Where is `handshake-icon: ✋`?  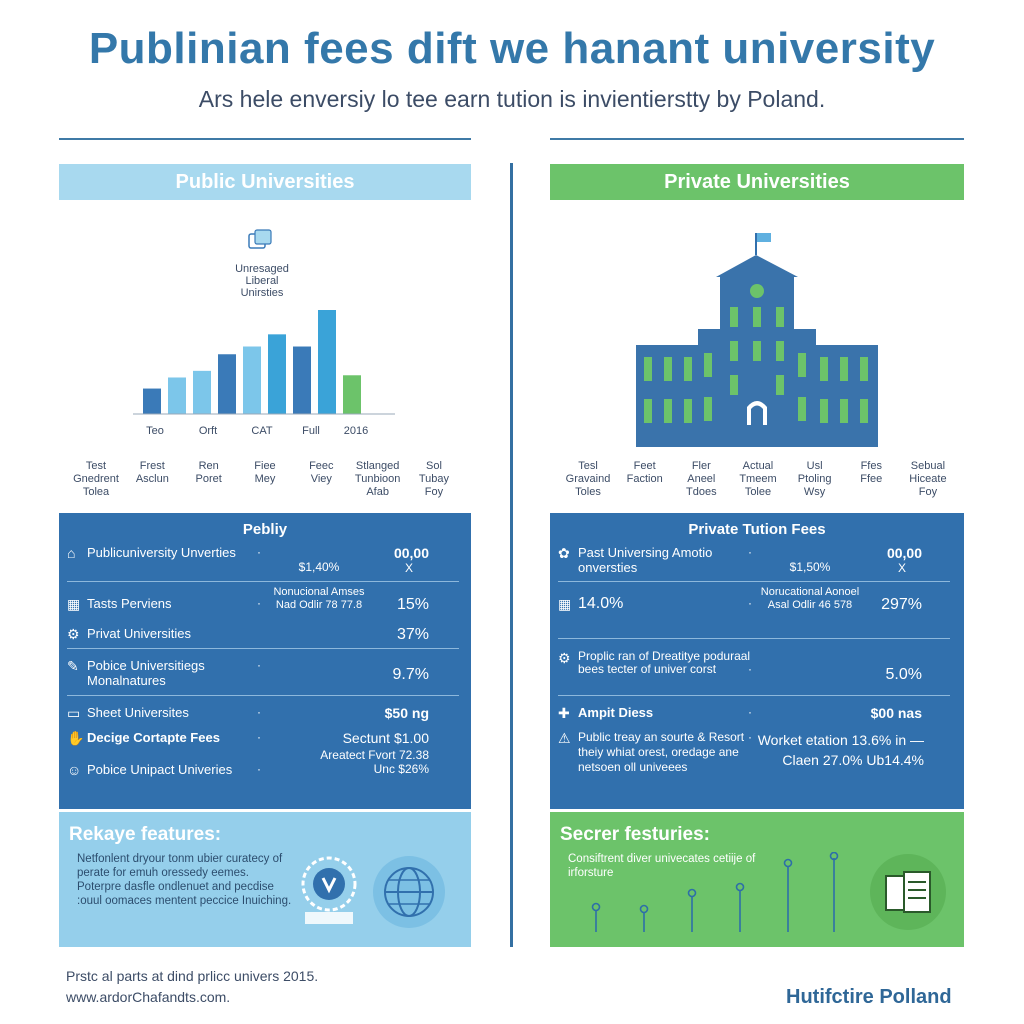
handshake-icon: ✋ is located at coordinates (76, 738).